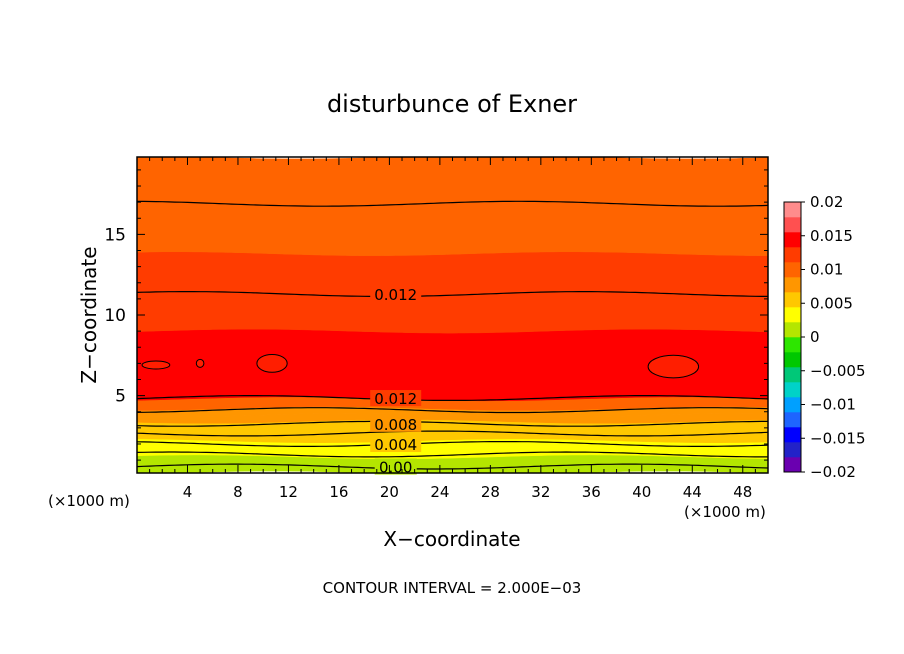 This screenshot has height=654, width=904. I want to click on x-tick-label: 8, so click(238, 492).